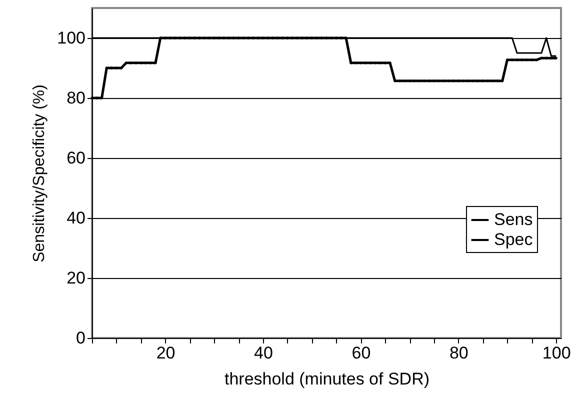  What do you see at coordinates (71, 38) in the screenshot?
I see `y-tick-label: 100` at bounding box center [71, 38].